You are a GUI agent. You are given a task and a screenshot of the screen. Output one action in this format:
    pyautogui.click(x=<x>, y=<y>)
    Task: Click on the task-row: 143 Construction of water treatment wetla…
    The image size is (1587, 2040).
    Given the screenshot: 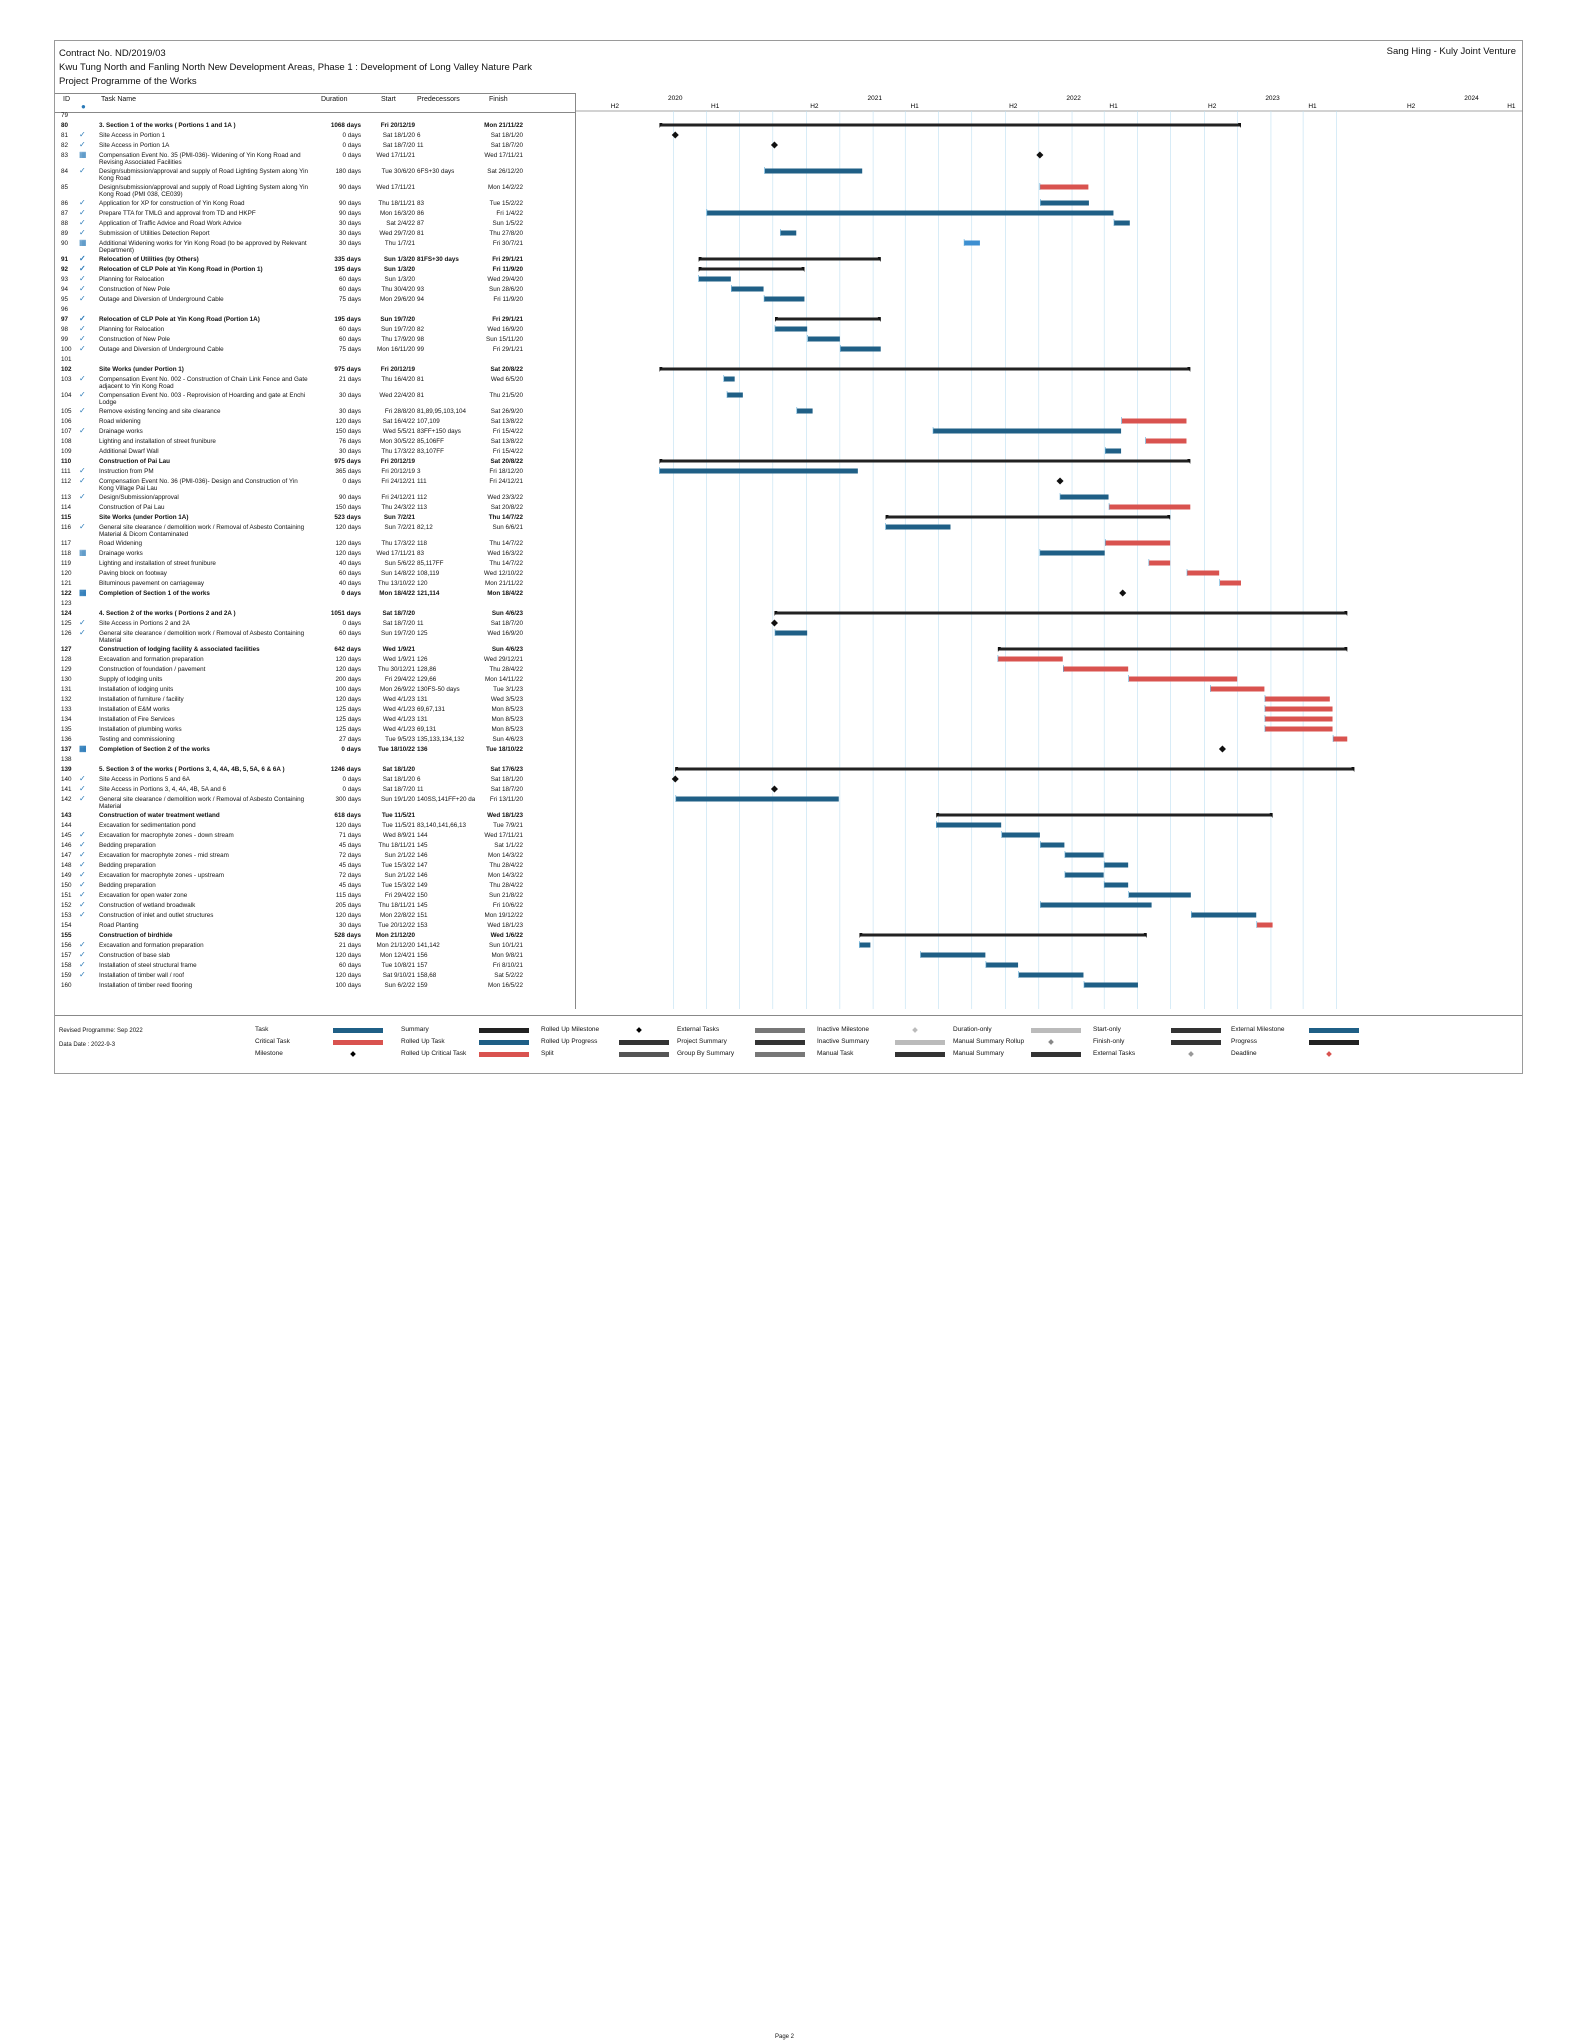 What is the action you would take?
    pyautogui.click(x=315, y=816)
    